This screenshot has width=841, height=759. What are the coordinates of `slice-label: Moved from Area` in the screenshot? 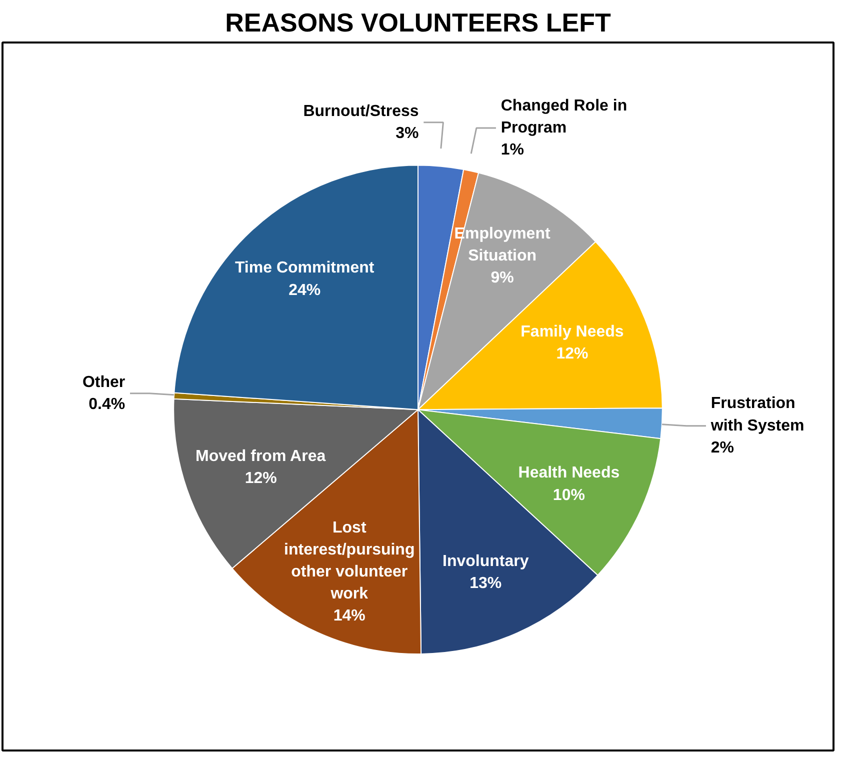 It's located at (261, 457).